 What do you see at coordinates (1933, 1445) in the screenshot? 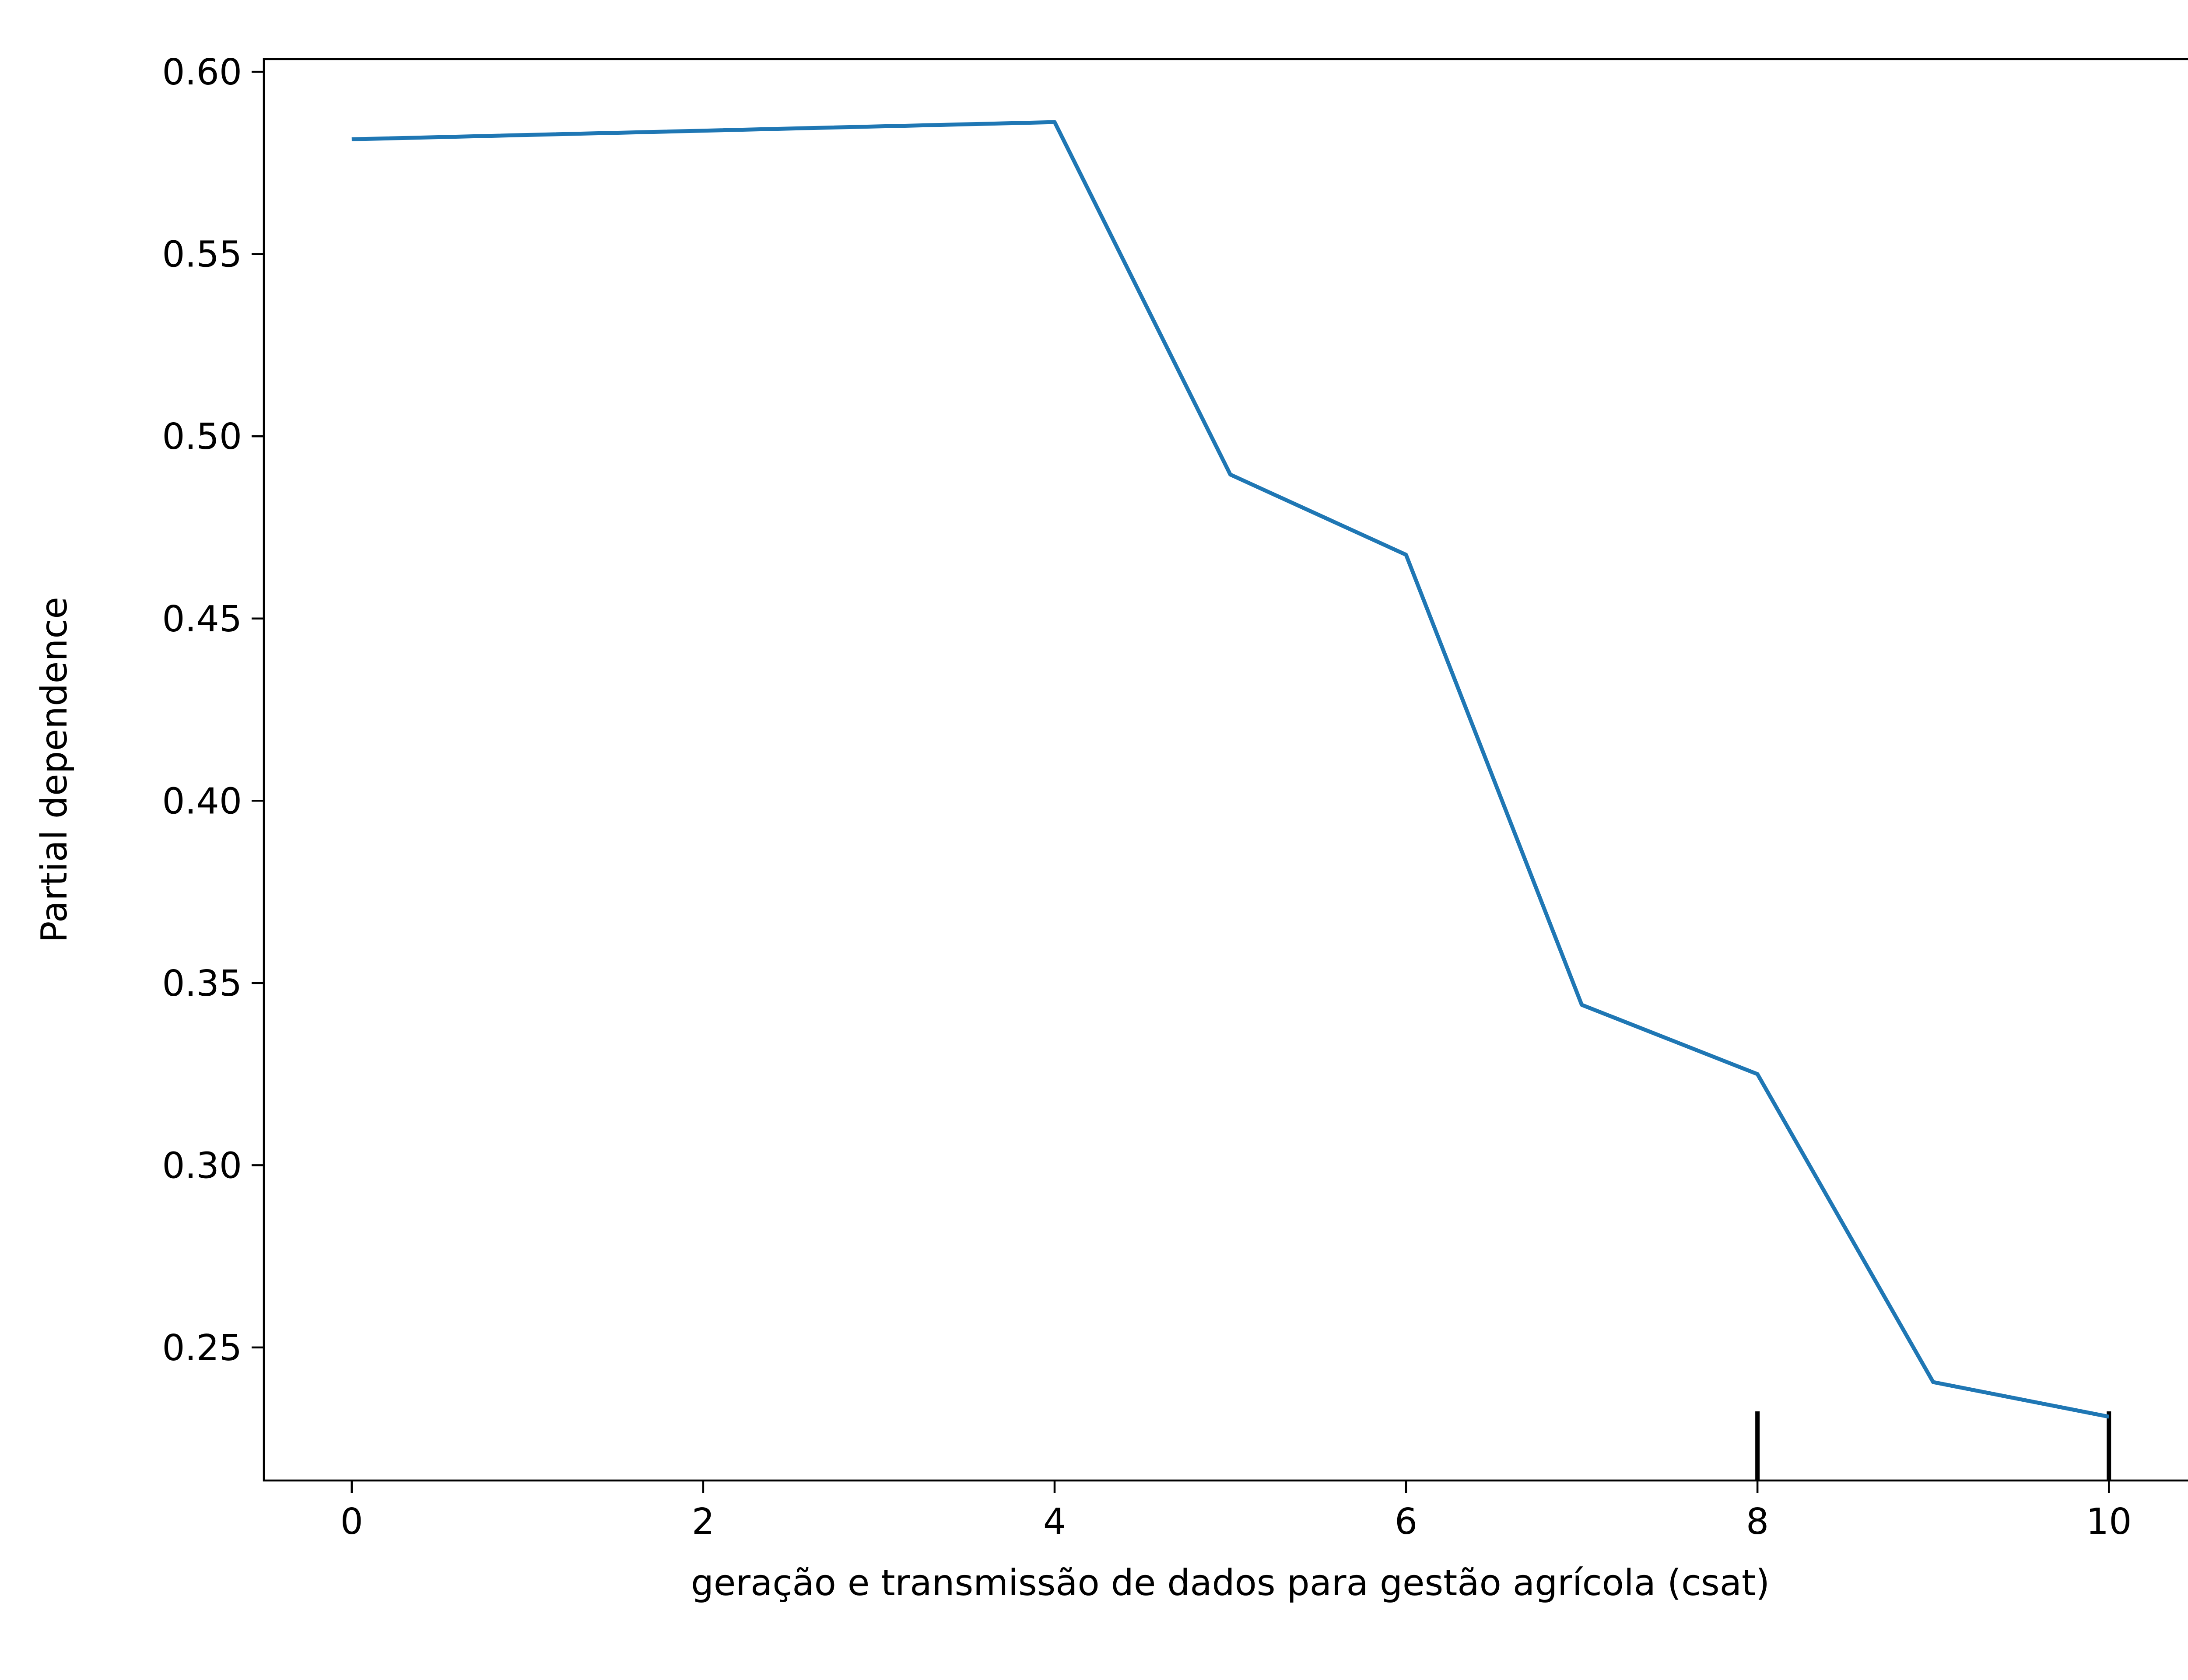
I see `rug-marks` at bounding box center [1933, 1445].